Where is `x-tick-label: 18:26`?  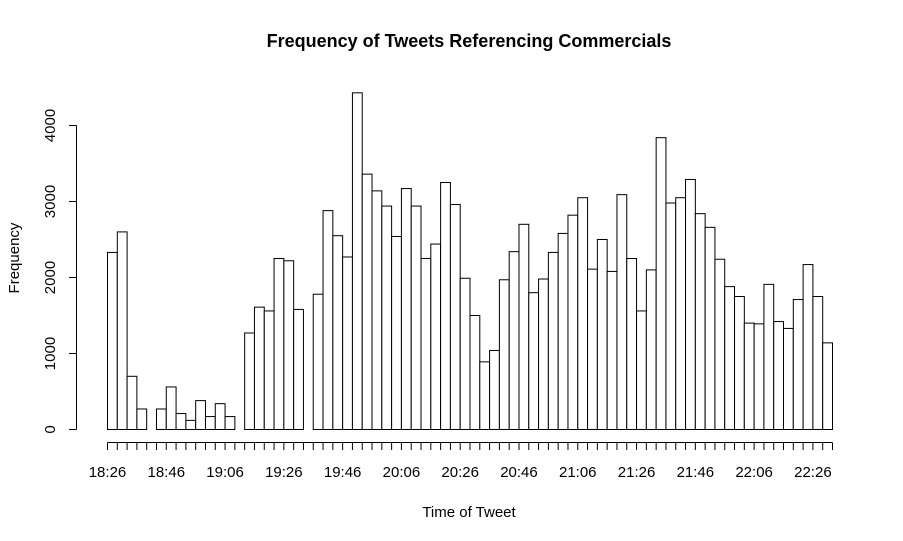 x-tick-label: 18:26 is located at coordinates (108, 472).